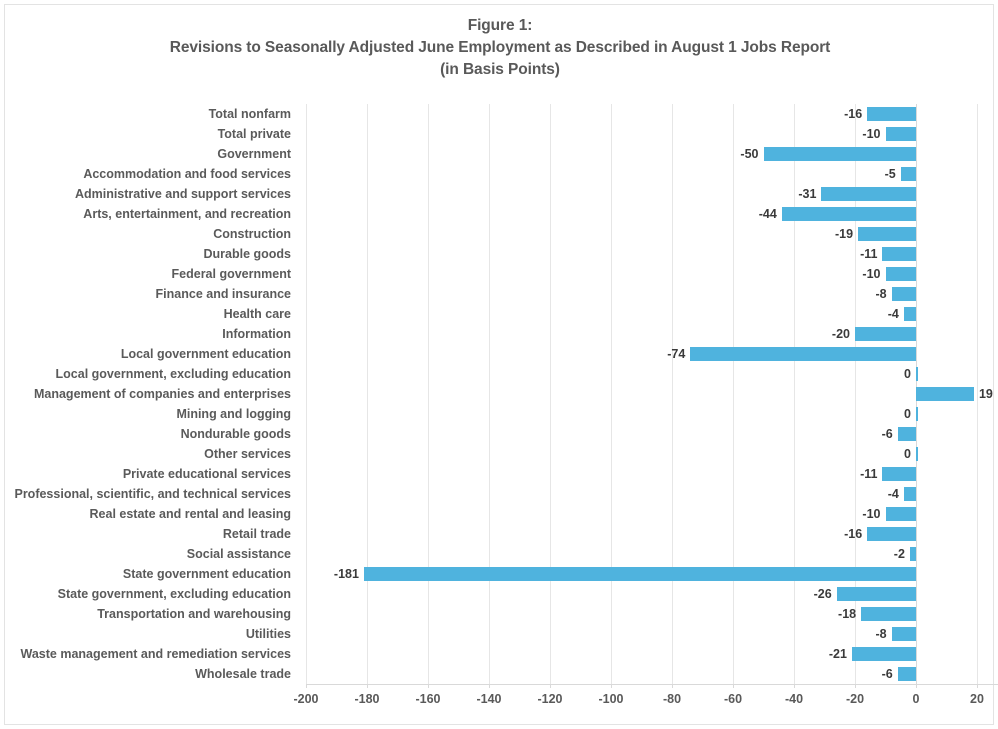 The image size is (998, 729). What do you see at coordinates (881, 634) in the screenshot?
I see `bar-value-label: -8` at bounding box center [881, 634].